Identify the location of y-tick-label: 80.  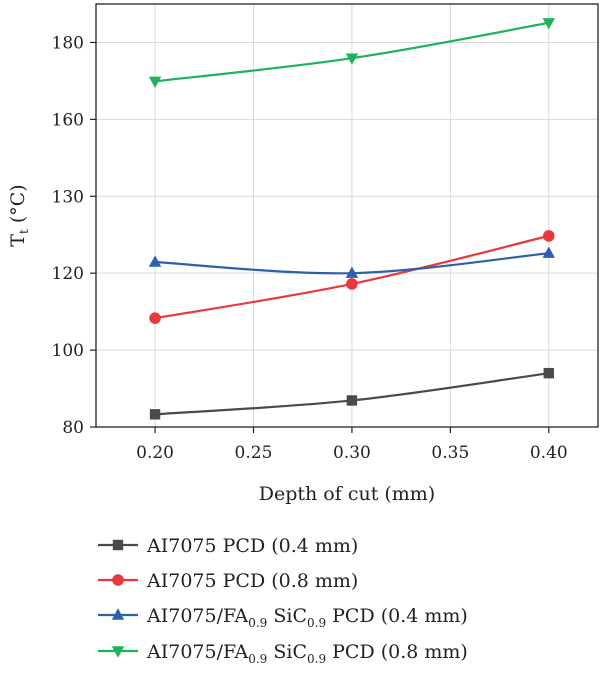
(73, 428).